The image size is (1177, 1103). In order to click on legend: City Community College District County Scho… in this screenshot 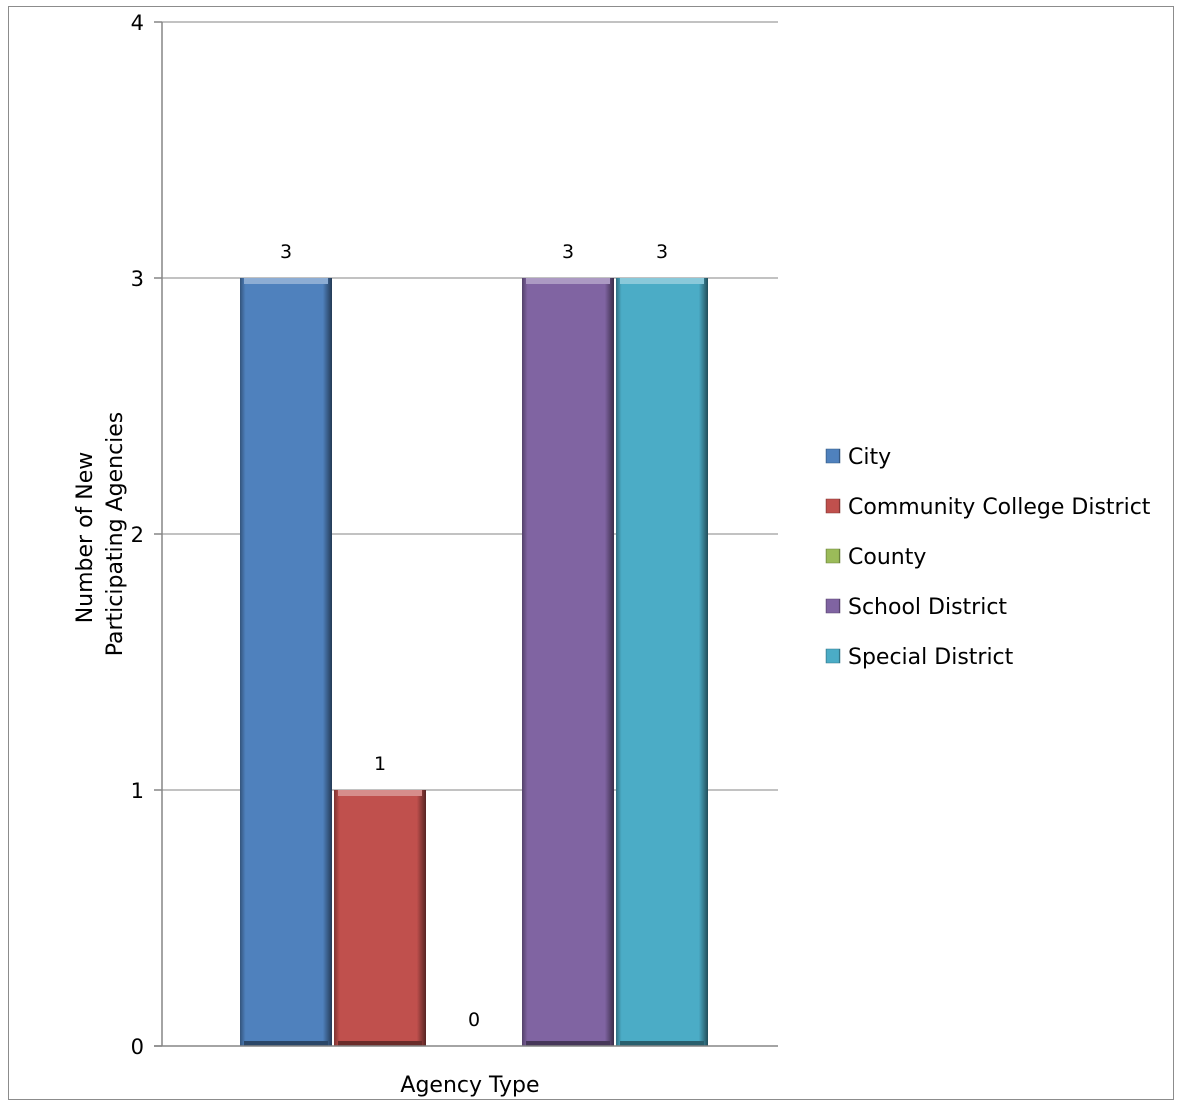, I will do `click(988, 557)`.